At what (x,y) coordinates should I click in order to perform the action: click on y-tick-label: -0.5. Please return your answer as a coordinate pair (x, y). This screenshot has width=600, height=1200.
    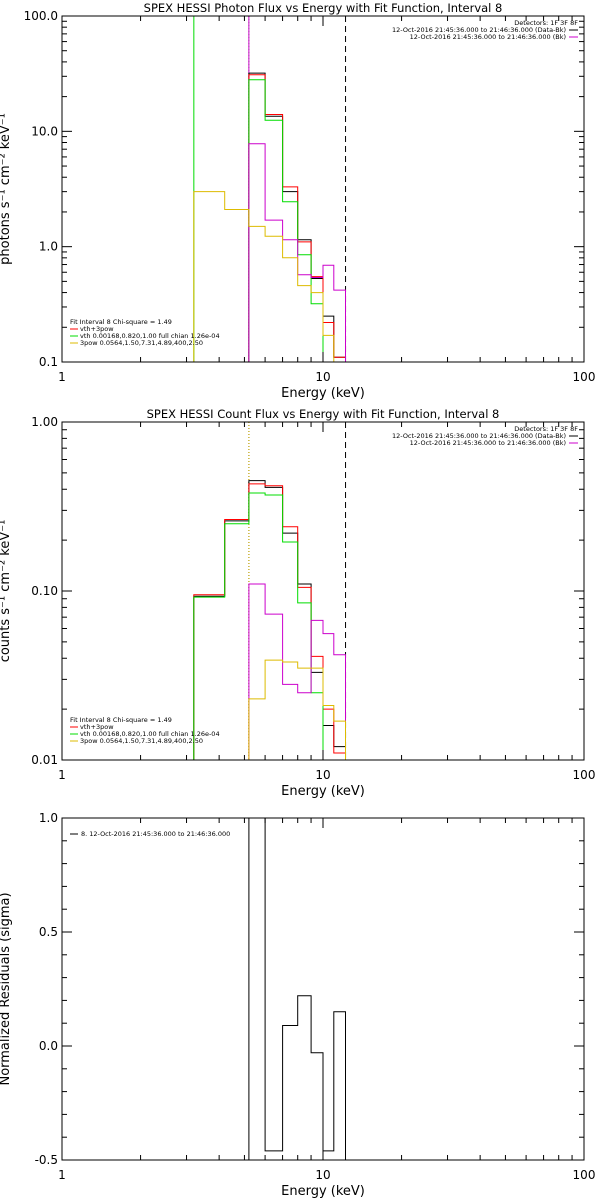
    Looking at the image, I should click on (46, 1160).